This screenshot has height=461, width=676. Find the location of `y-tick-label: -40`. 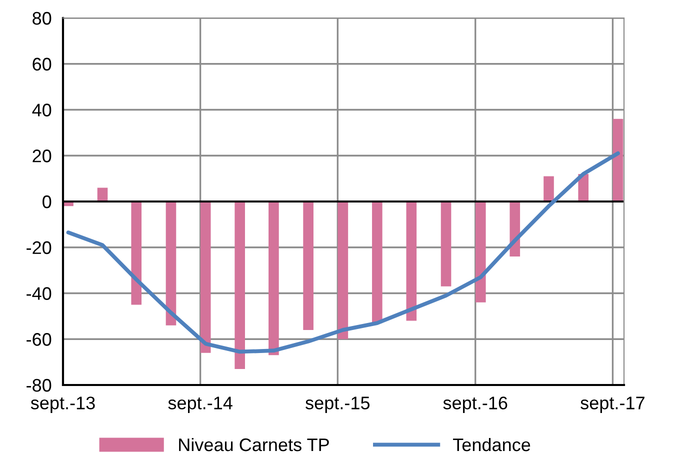

y-tick-label: -40 is located at coordinates (39, 293).